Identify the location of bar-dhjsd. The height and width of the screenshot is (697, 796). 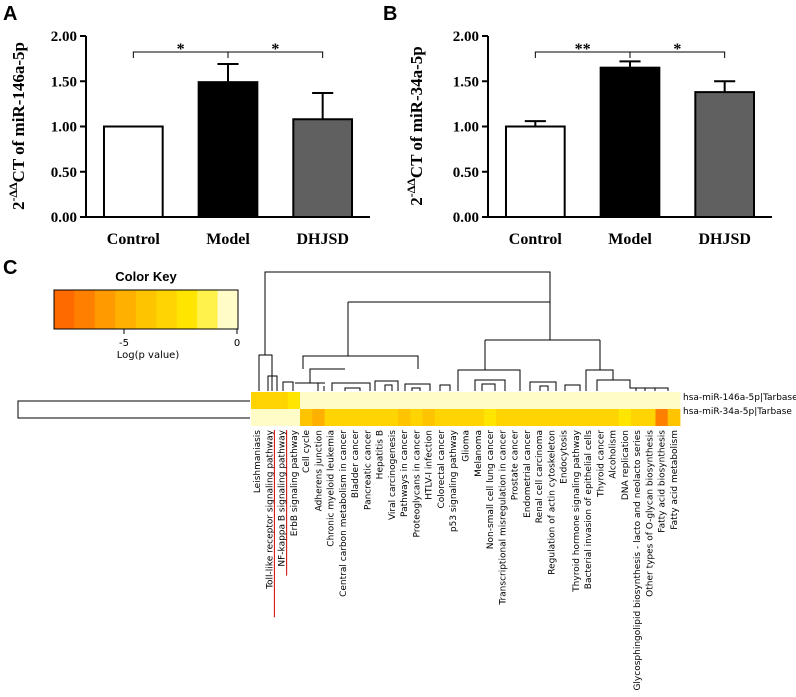
(725, 154).